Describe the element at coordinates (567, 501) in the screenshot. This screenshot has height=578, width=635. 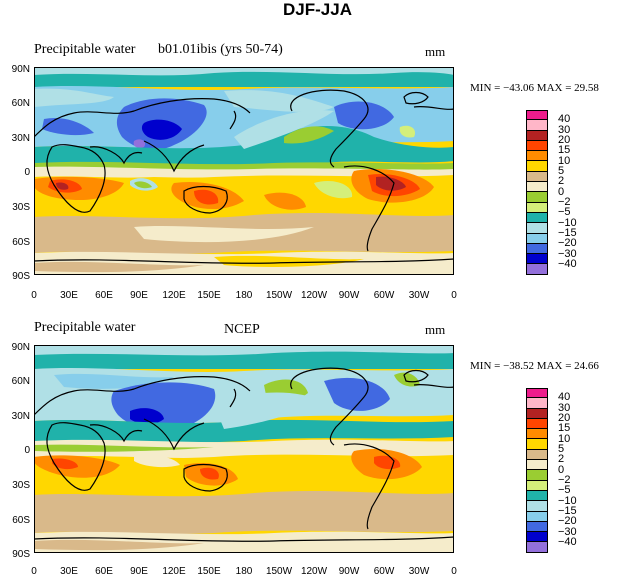
I see `panel2-legend-label: −10` at that location.